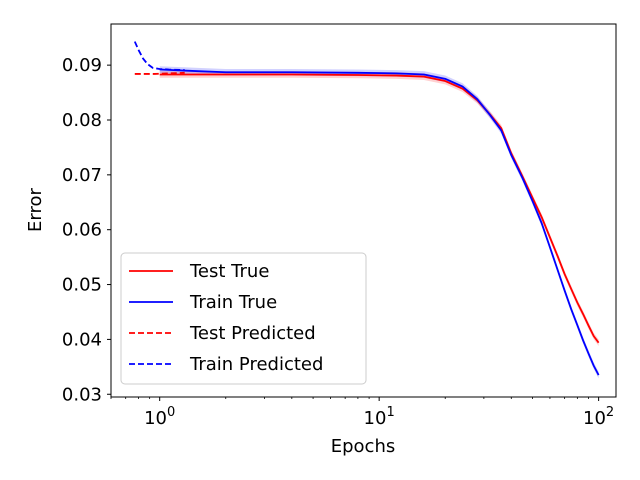 Image resolution: width=640 pixels, height=480 pixels. What do you see at coordinates (159, 73) in the screenshot?
I see `test-predicted-line` at bounding box center [159, 73].